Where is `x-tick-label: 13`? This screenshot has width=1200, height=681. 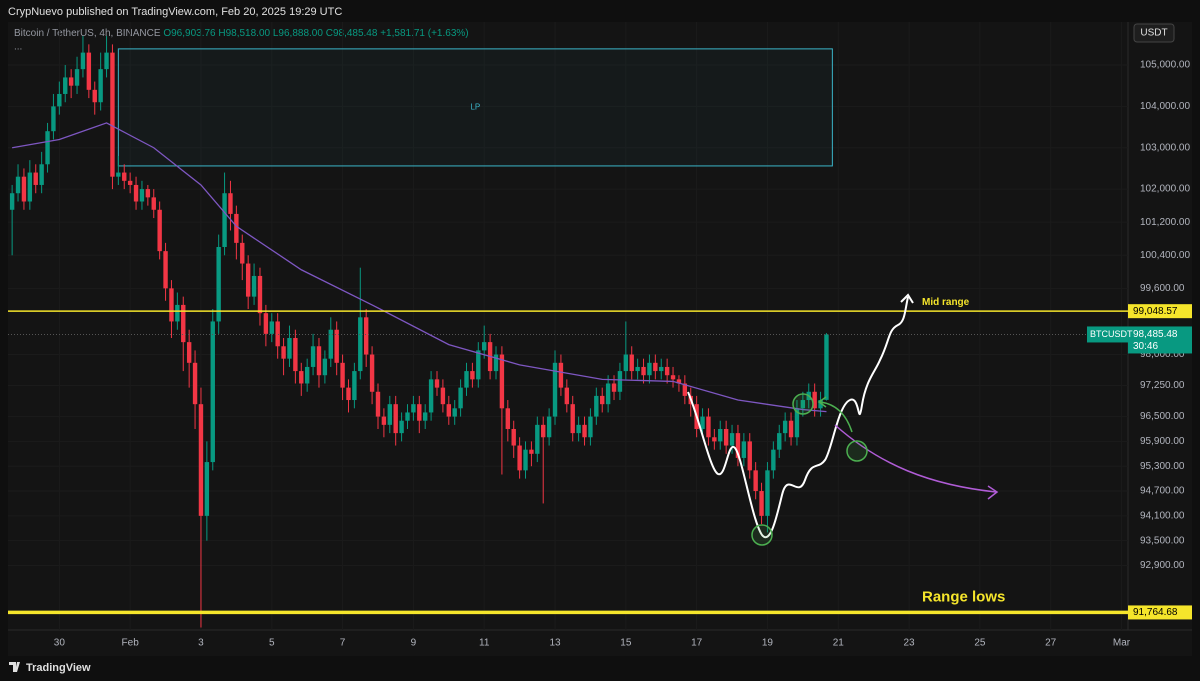
x-tick-label: 13 is located at coordinates (555, 643).